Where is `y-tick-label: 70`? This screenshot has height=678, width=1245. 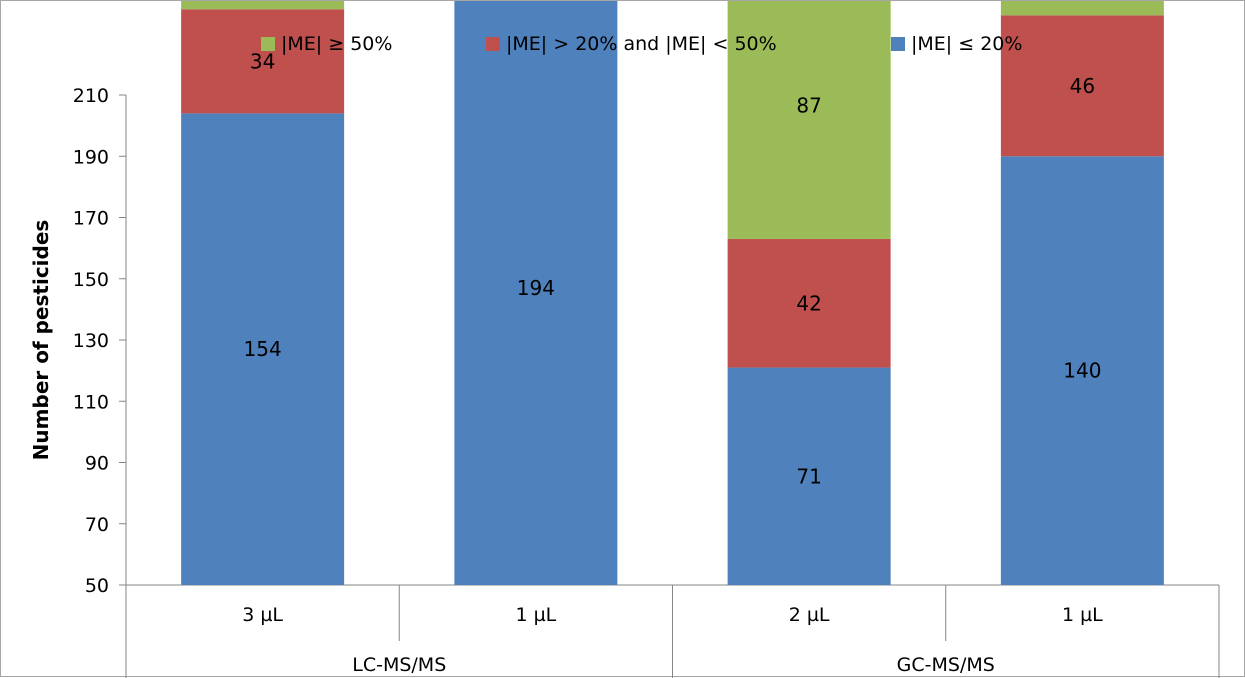
y-tick-label: 70 is located at coordinates (97, 525).